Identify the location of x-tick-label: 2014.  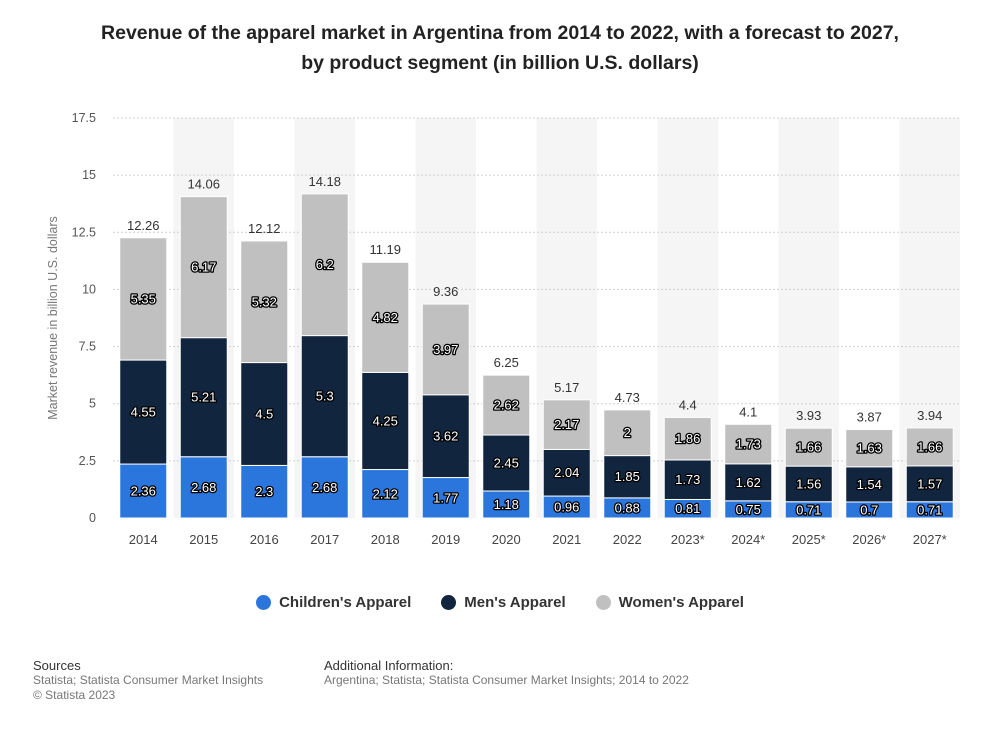
(143, 539).